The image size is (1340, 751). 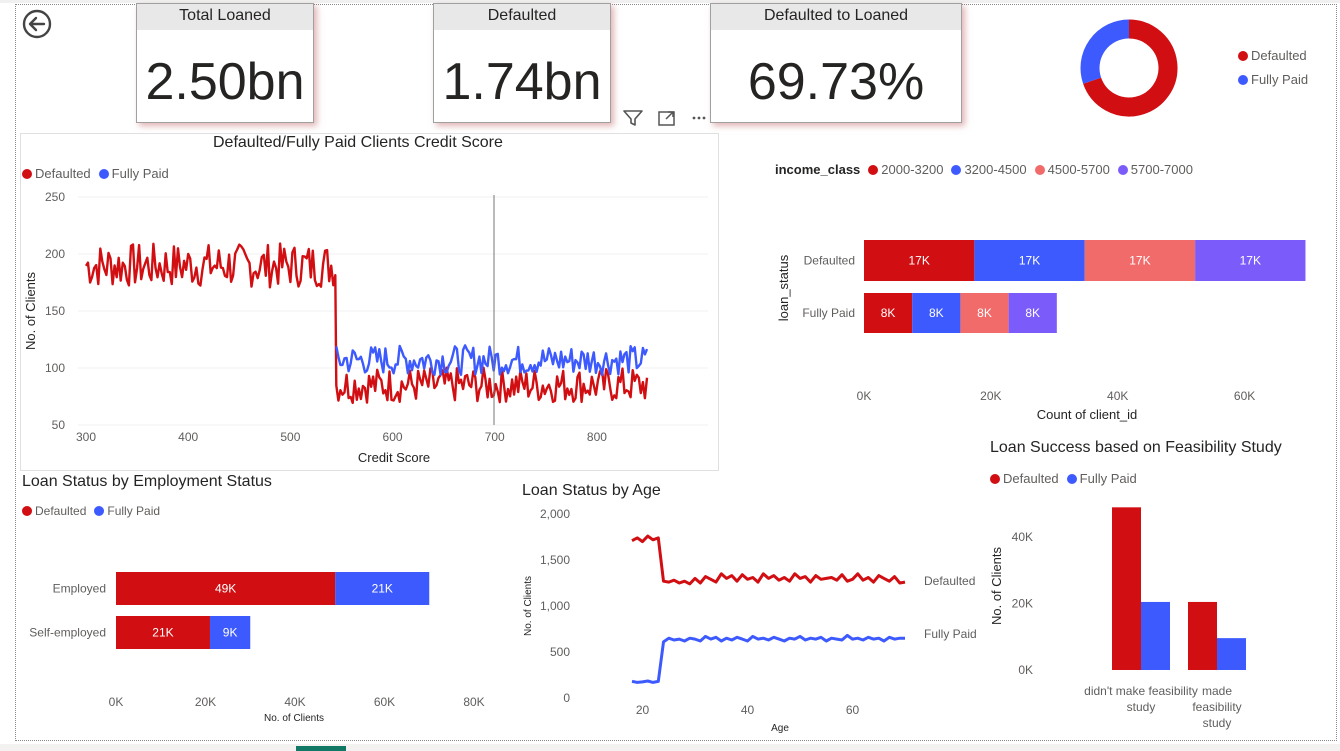 What do you see at coordinates (836, 82) in the screenshot?
I see `kpi-value: 69.73%` at bounding box center [836, 82].